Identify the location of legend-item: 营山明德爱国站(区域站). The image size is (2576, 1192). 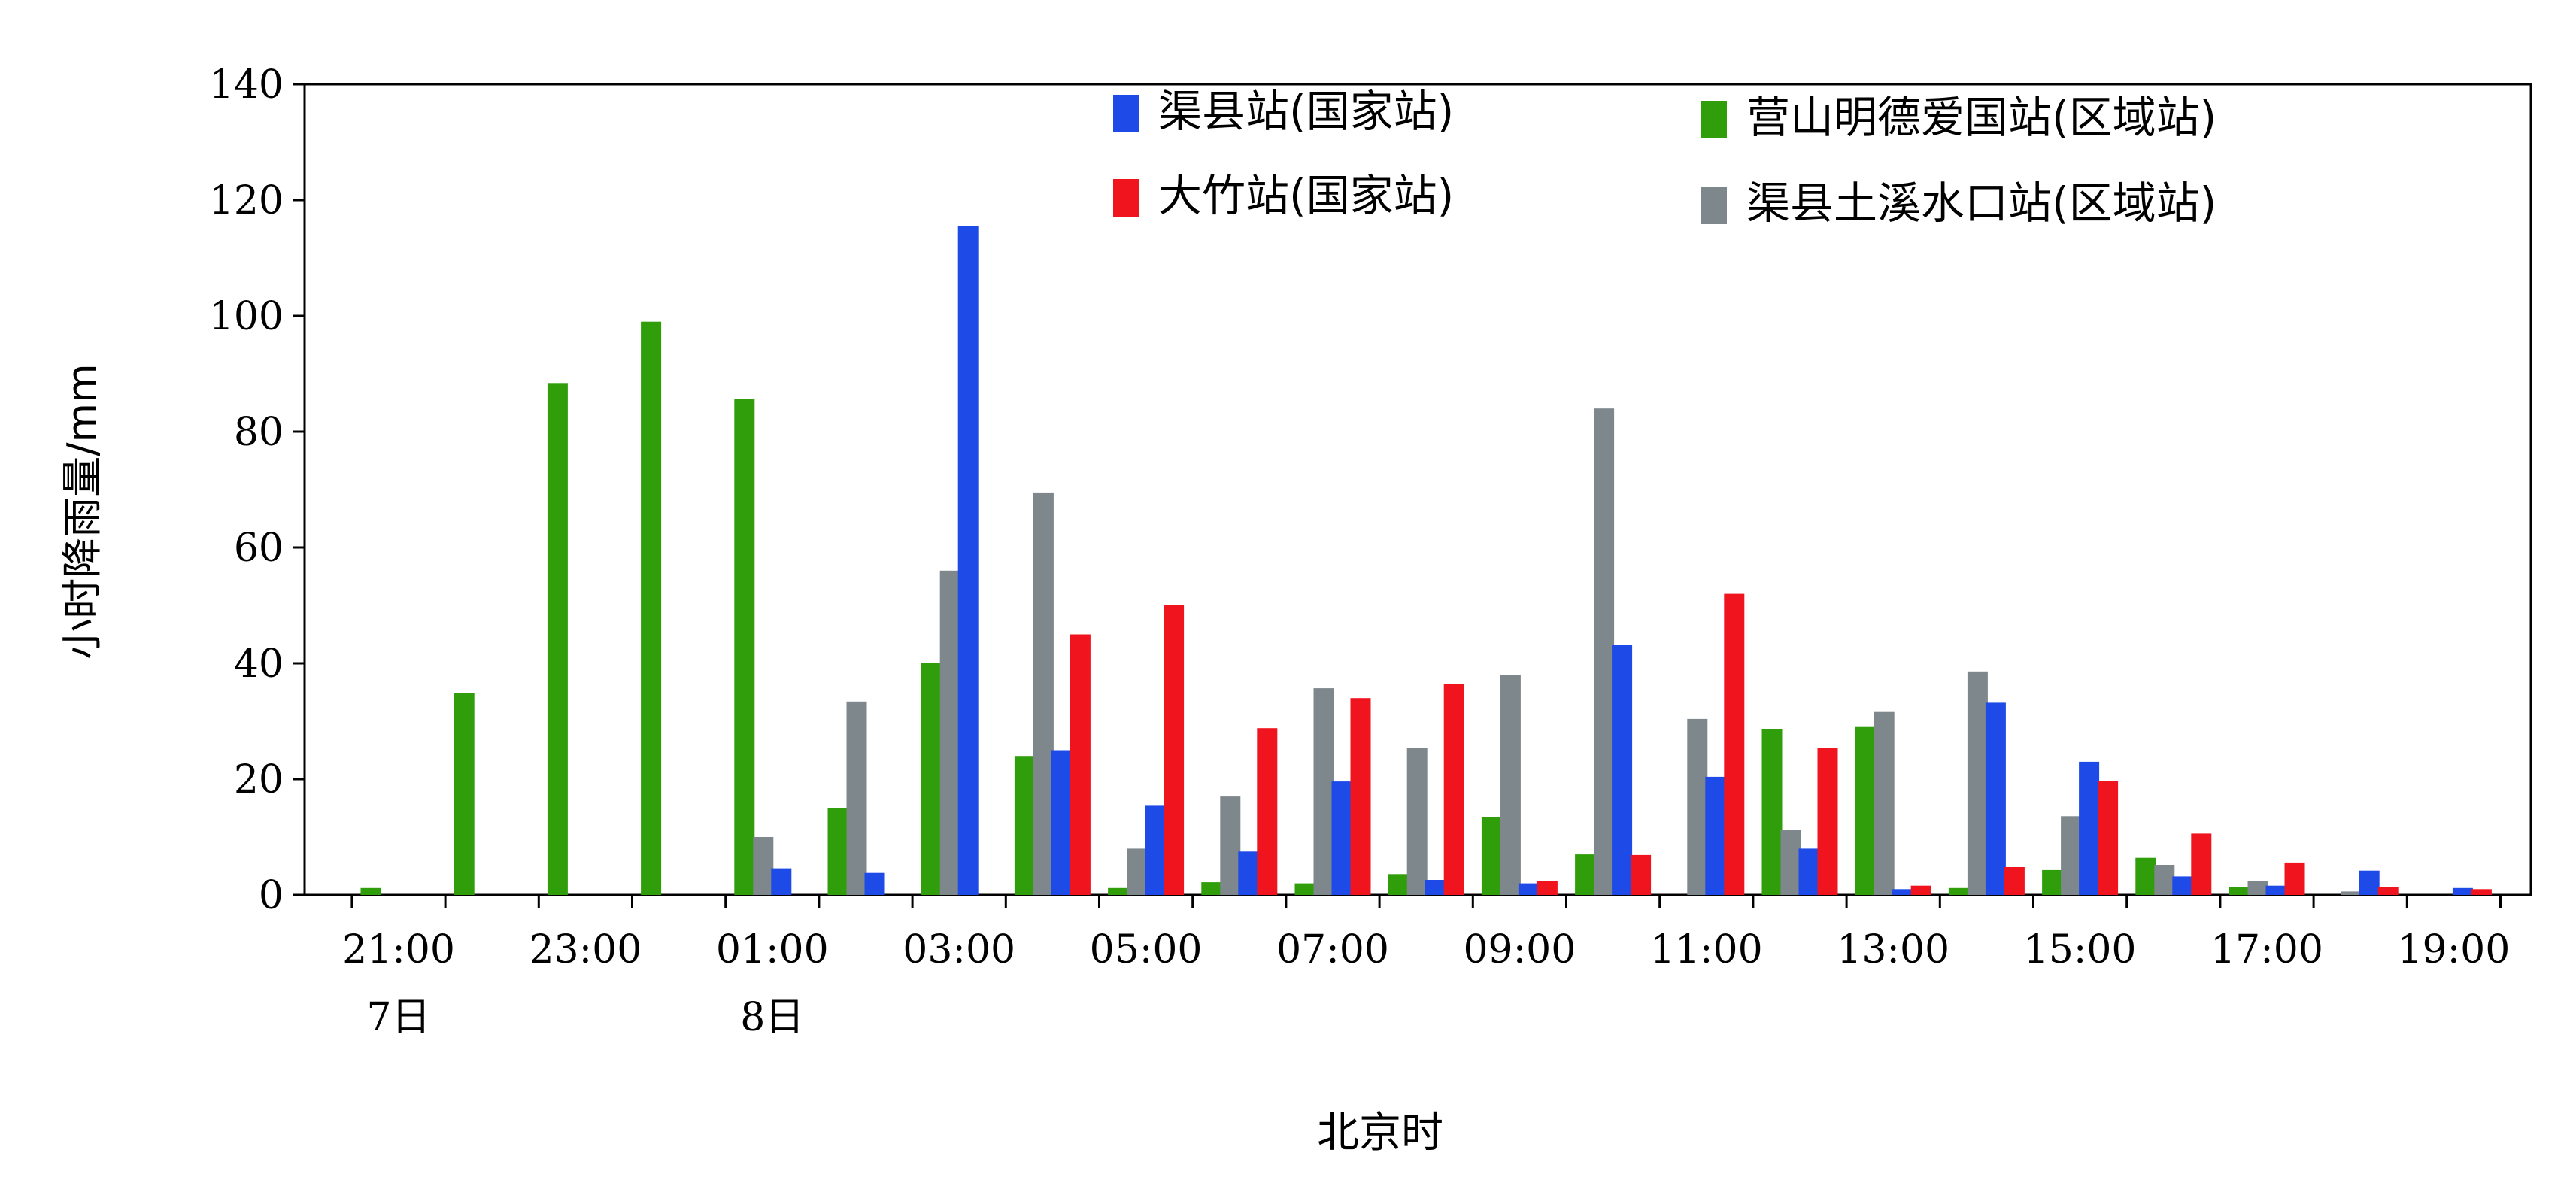
(1958, 117).